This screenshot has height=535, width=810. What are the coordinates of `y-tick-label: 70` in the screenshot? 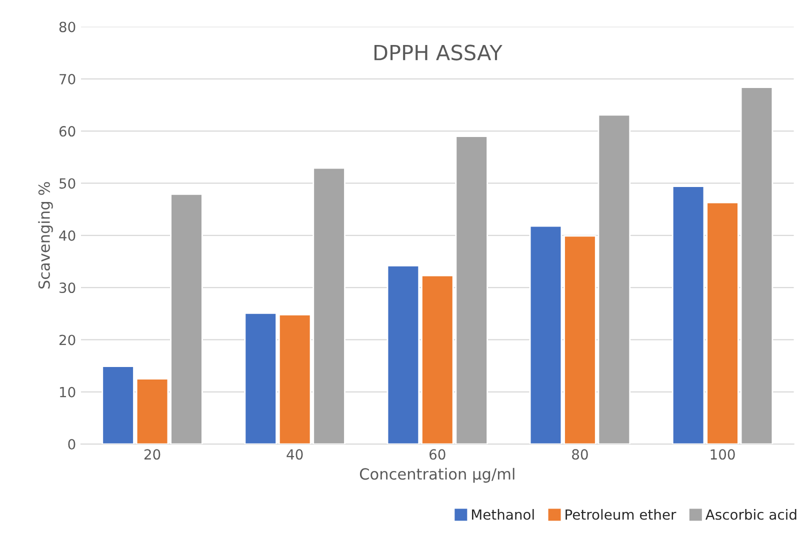 It's located at (68, 79).